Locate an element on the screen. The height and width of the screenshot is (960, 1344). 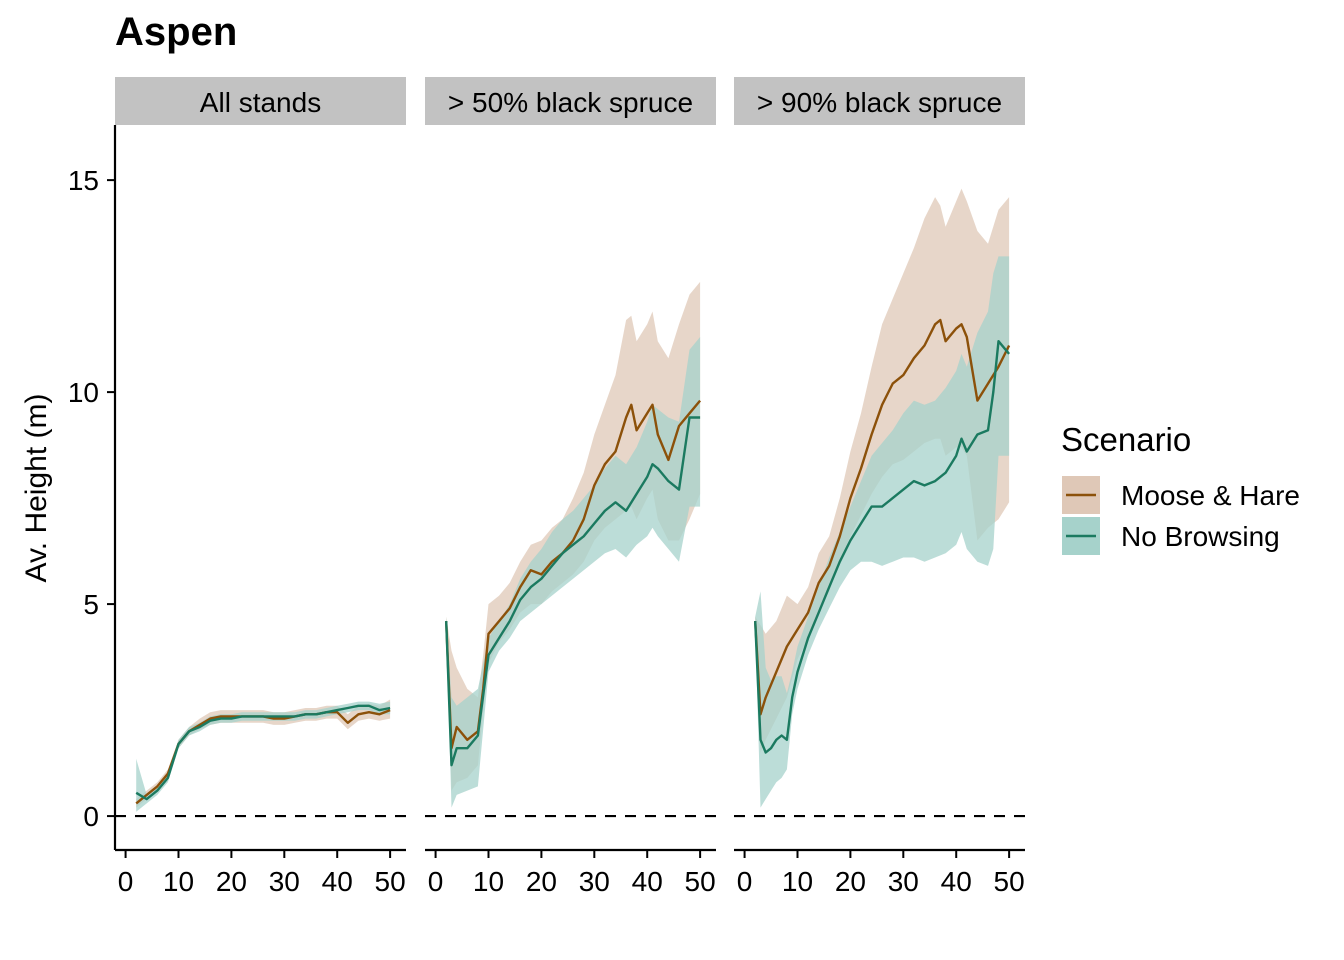
y-axis: 0 5 10 15 is located at coordinates (92, 487).